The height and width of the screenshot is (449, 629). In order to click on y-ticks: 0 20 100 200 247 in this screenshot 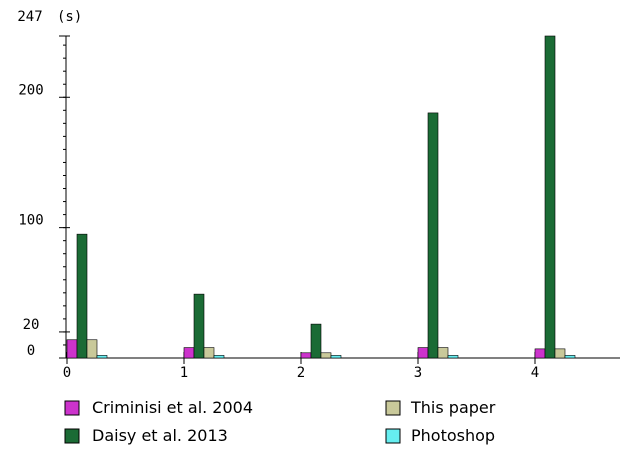, I will do `click(43, 184)`.